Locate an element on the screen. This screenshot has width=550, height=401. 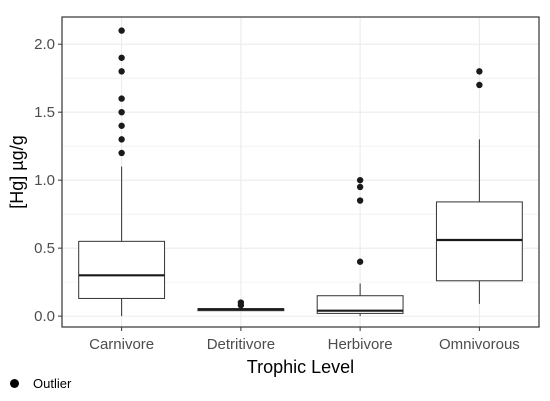
x-tick-label: Herbivore is located at coordinates (360, 344).